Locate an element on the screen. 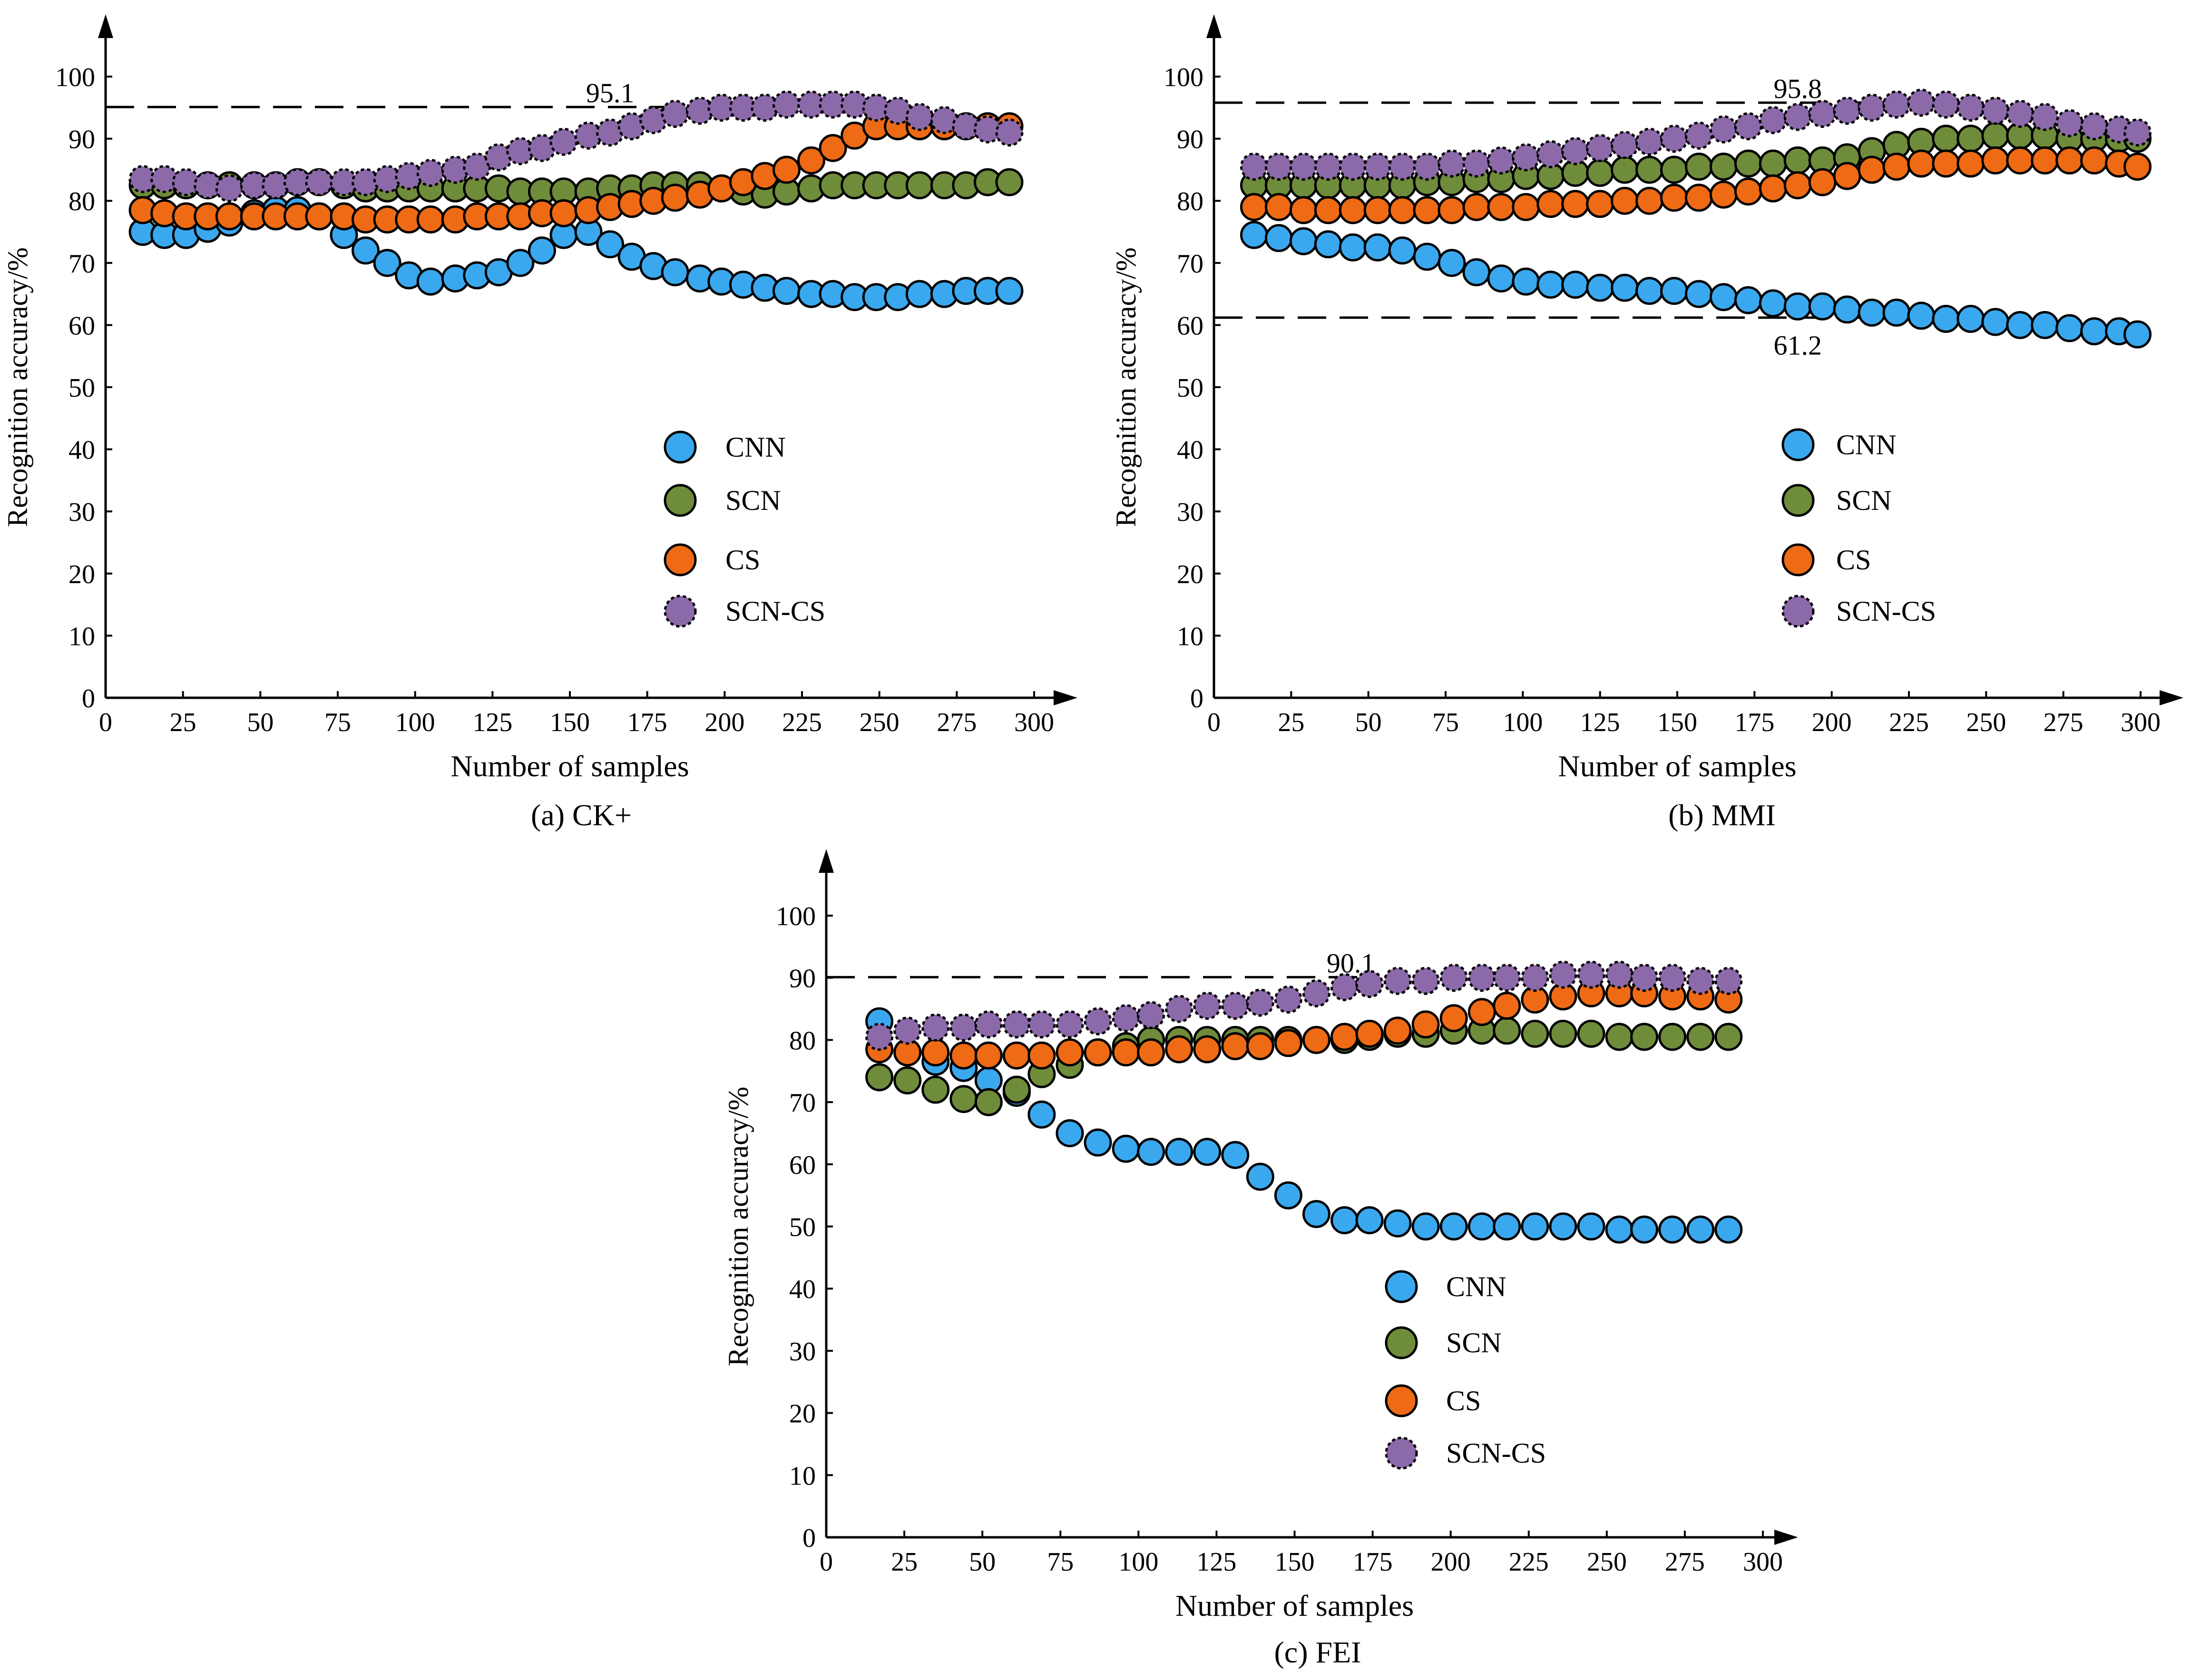 The width and height of the screenshot is (2191, 1680). legend-marker-scn is located at coordinates (680, 501).